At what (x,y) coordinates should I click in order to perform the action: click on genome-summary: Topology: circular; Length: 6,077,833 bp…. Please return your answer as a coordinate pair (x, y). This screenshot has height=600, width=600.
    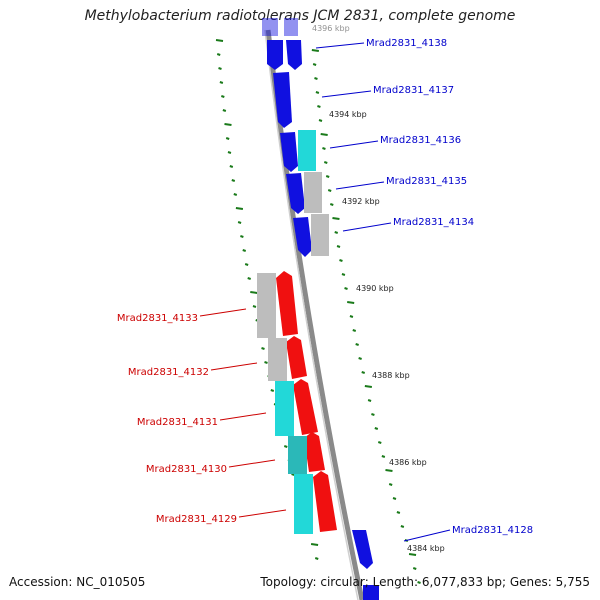
    Looking at the image, I should click on (425, 582).